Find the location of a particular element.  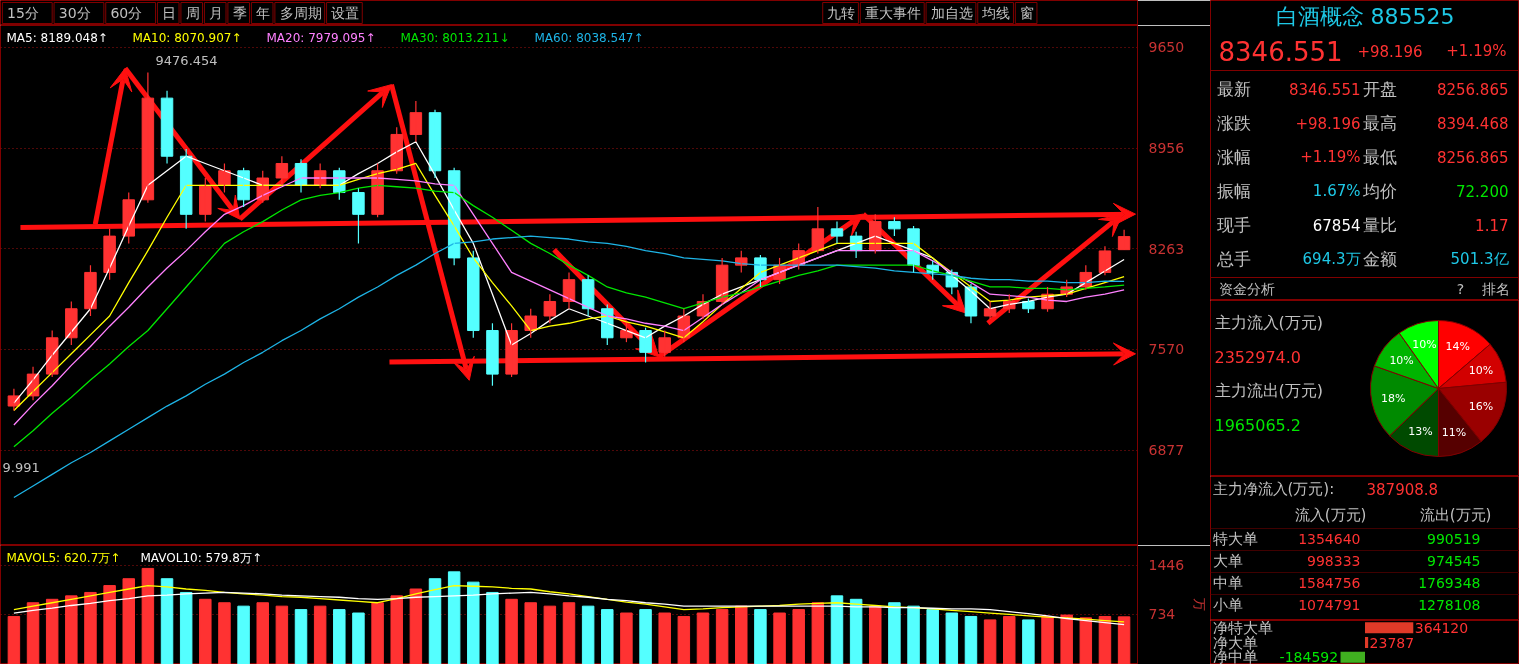

text: 501.3亿 is located at coordinates (1479, 258).